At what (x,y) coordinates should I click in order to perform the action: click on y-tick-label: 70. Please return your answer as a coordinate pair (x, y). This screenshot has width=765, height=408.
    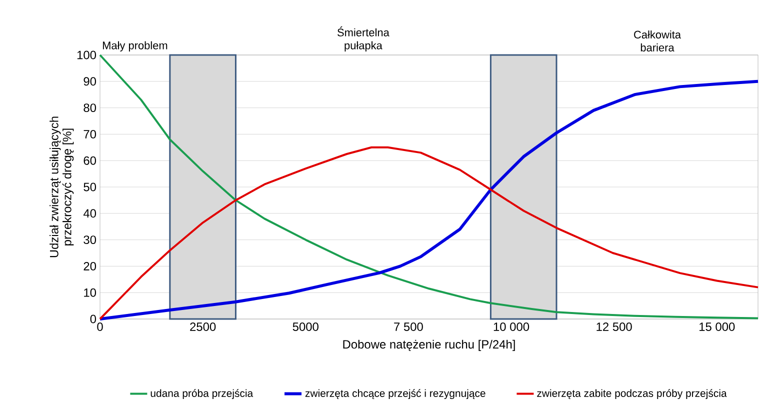
    Looking at the image, I should click on (90, 134).